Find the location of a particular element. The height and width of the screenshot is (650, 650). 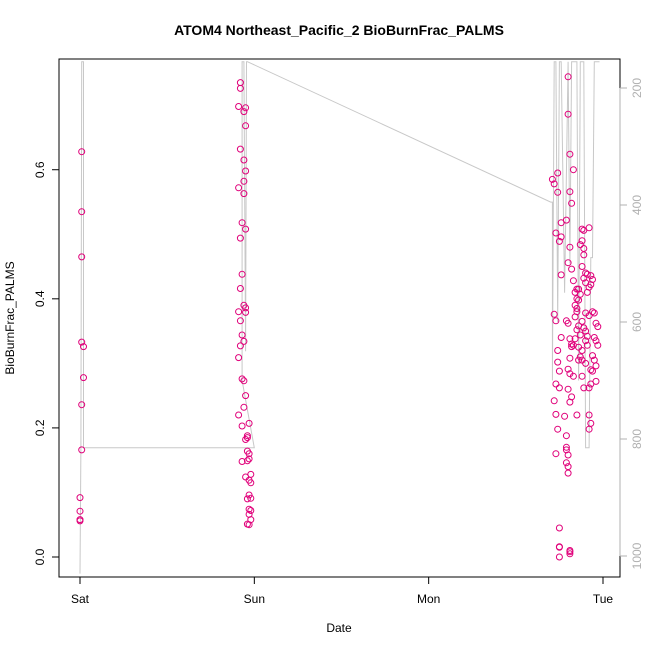

right-tick-label: 600 is located at coordinates (637, 322).